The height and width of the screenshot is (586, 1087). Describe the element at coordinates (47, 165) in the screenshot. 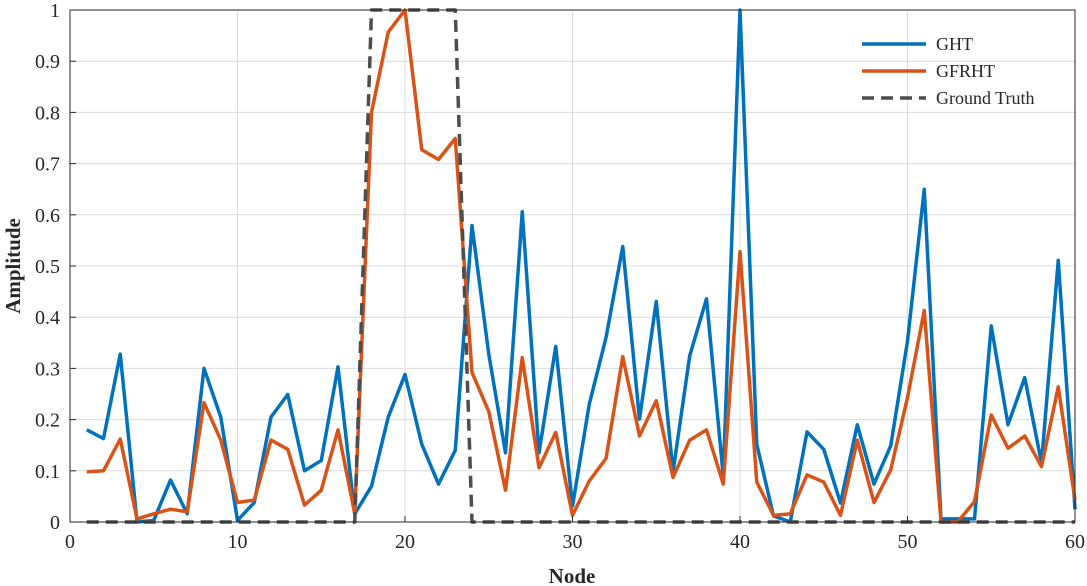

I see `y-tick-label: 0.7` at that location.